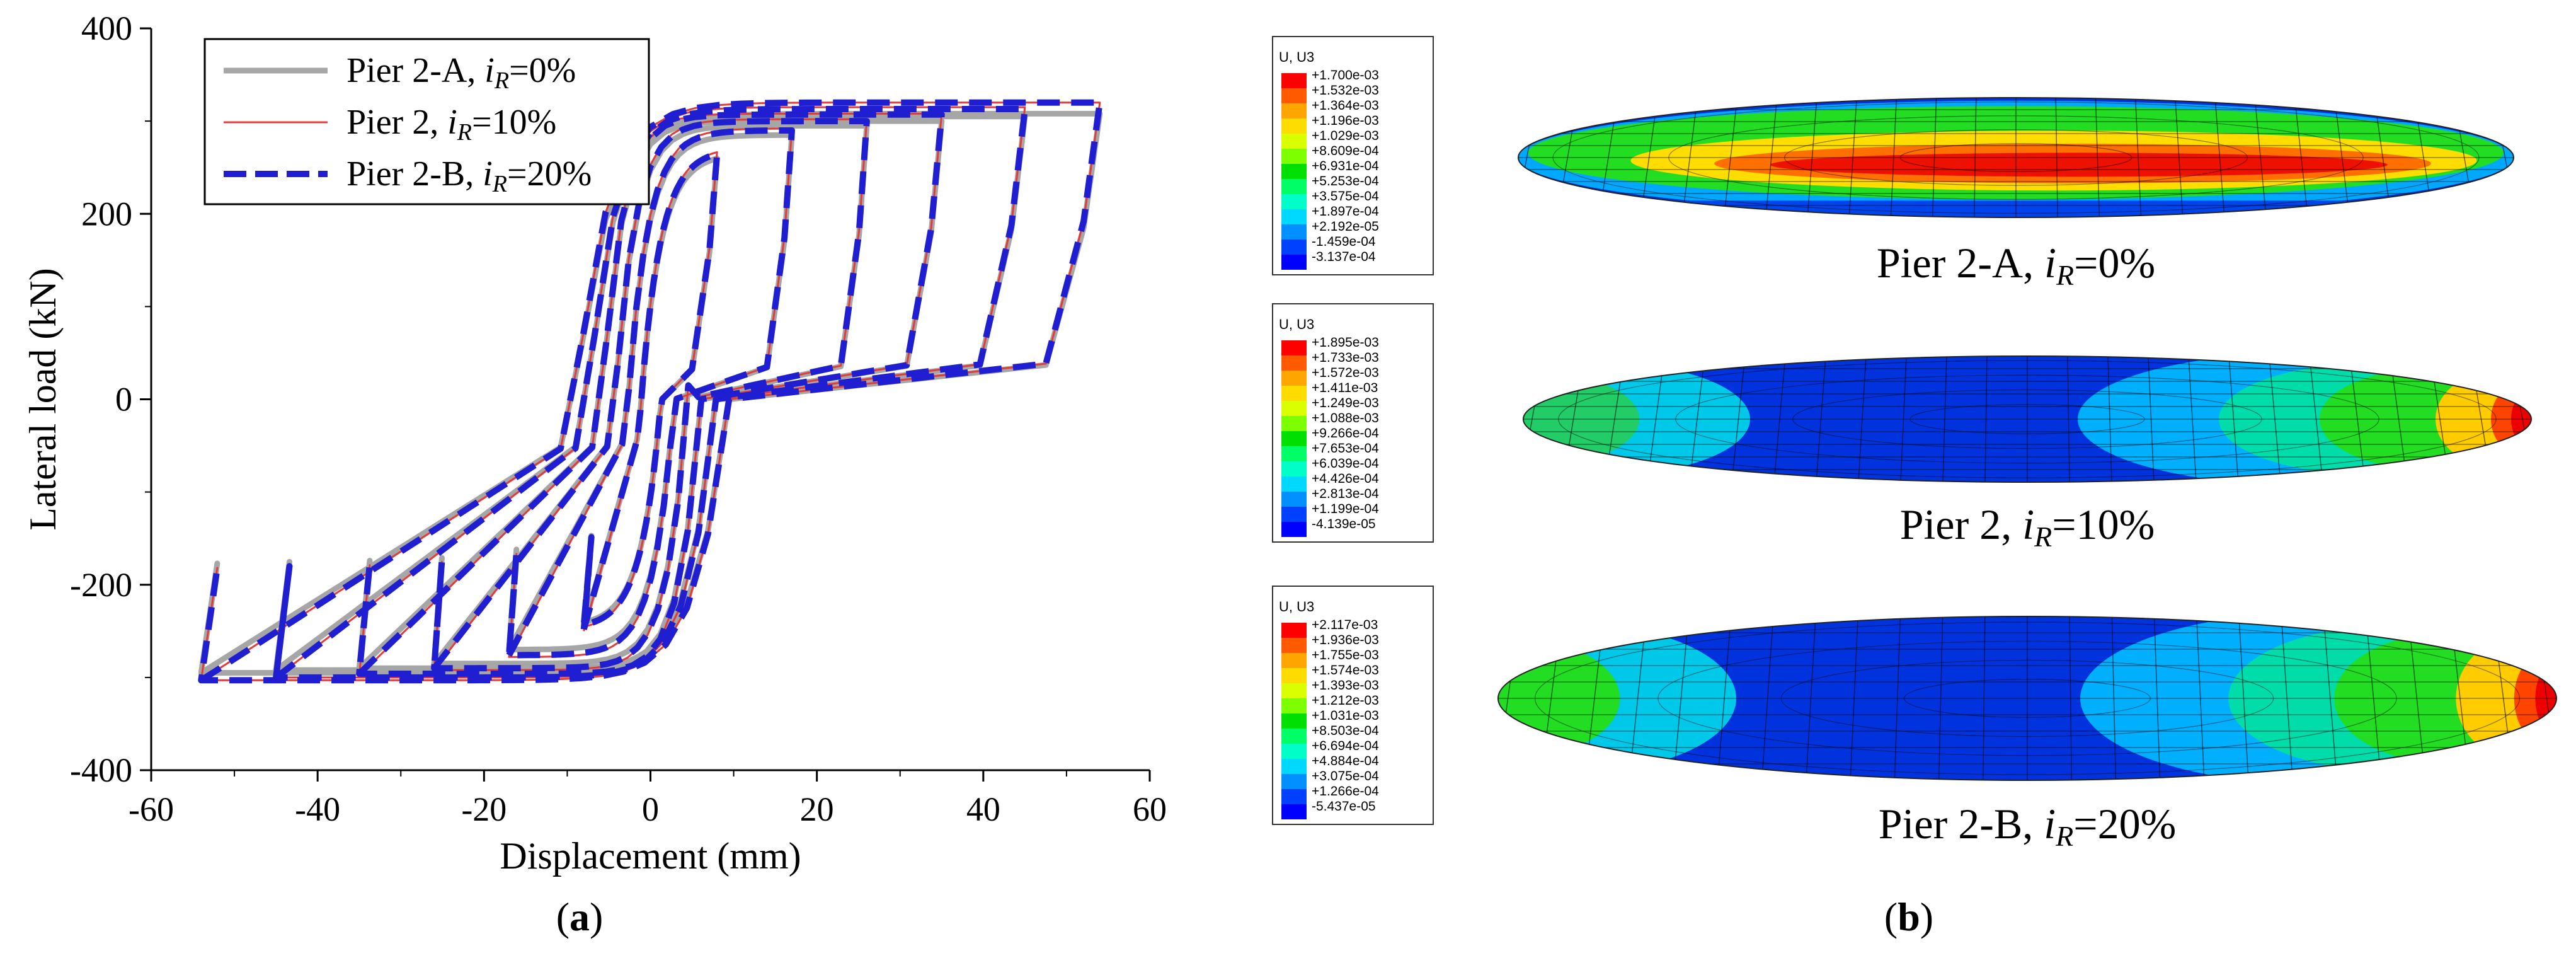 This screenshot has height=970, width=2576. I want to click on contour-legend-value: +2.192e-05, so click(1346, 226).